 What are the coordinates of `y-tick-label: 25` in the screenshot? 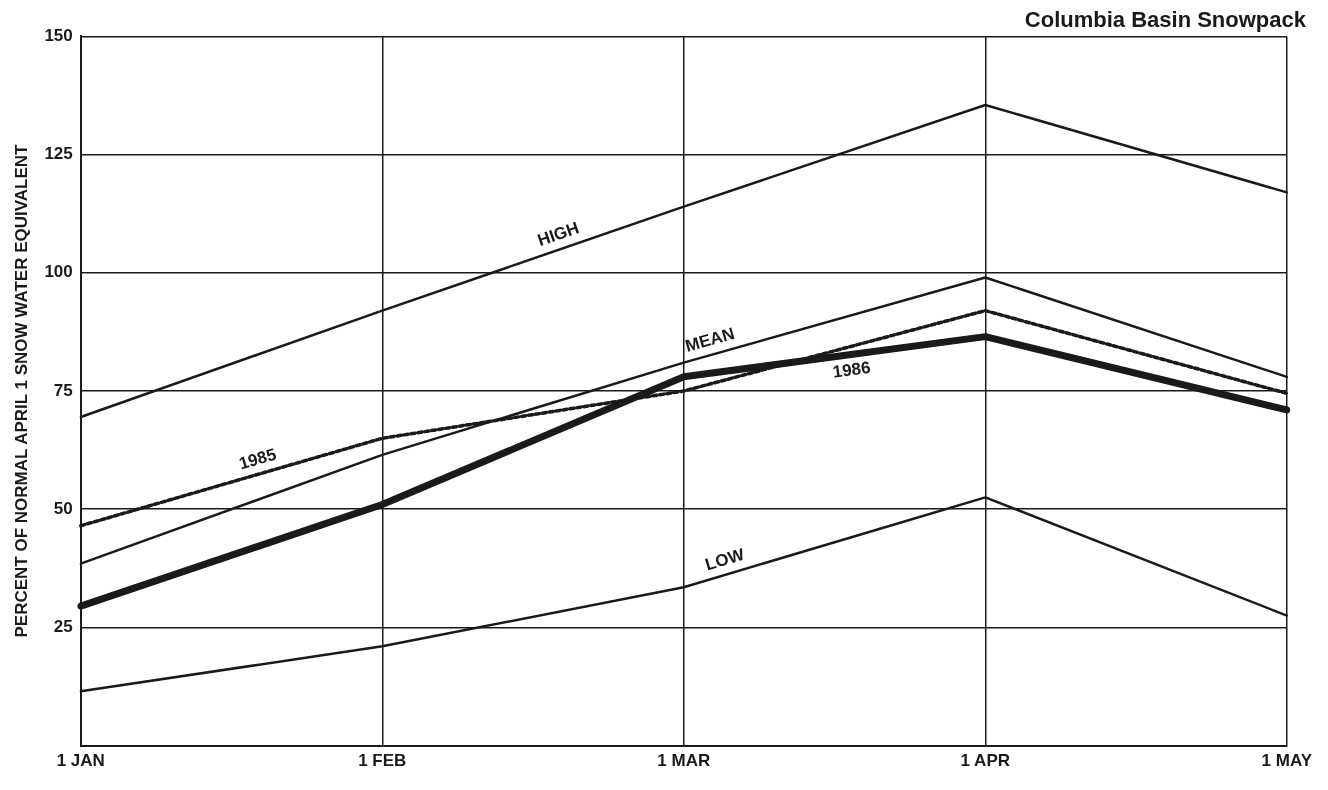 It's located at (63, 627).